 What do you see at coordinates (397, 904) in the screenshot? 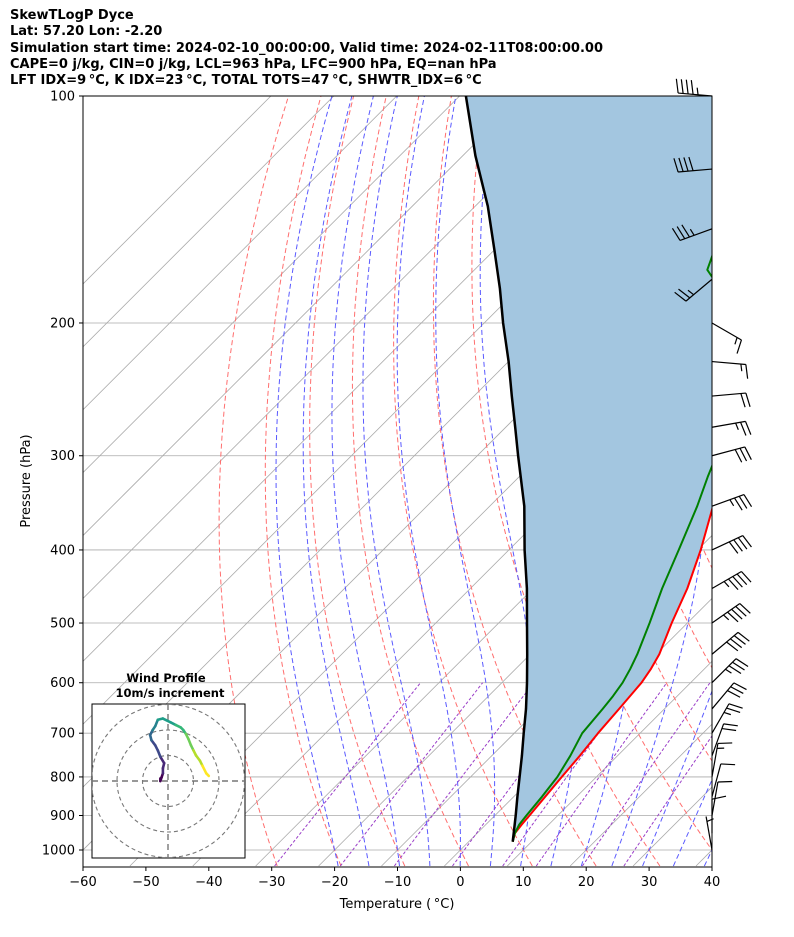
I see `x-axis-label: Temperature ( °C)` at bounding box center [397, 904].